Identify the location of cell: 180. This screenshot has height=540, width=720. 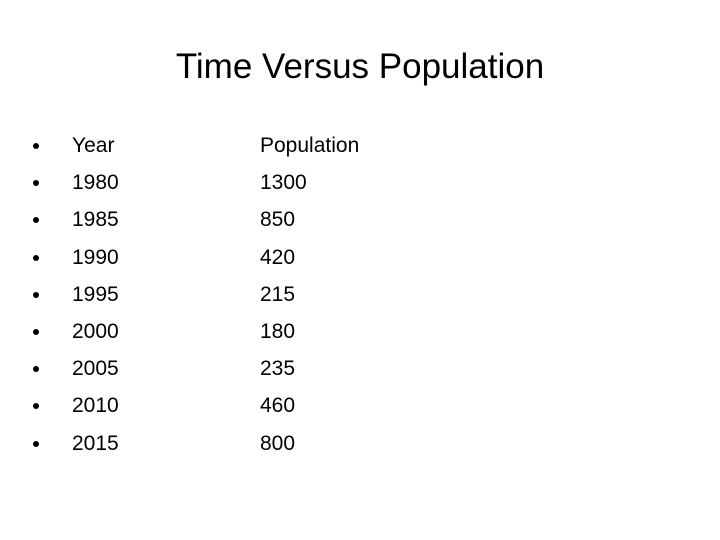
(278, 331).